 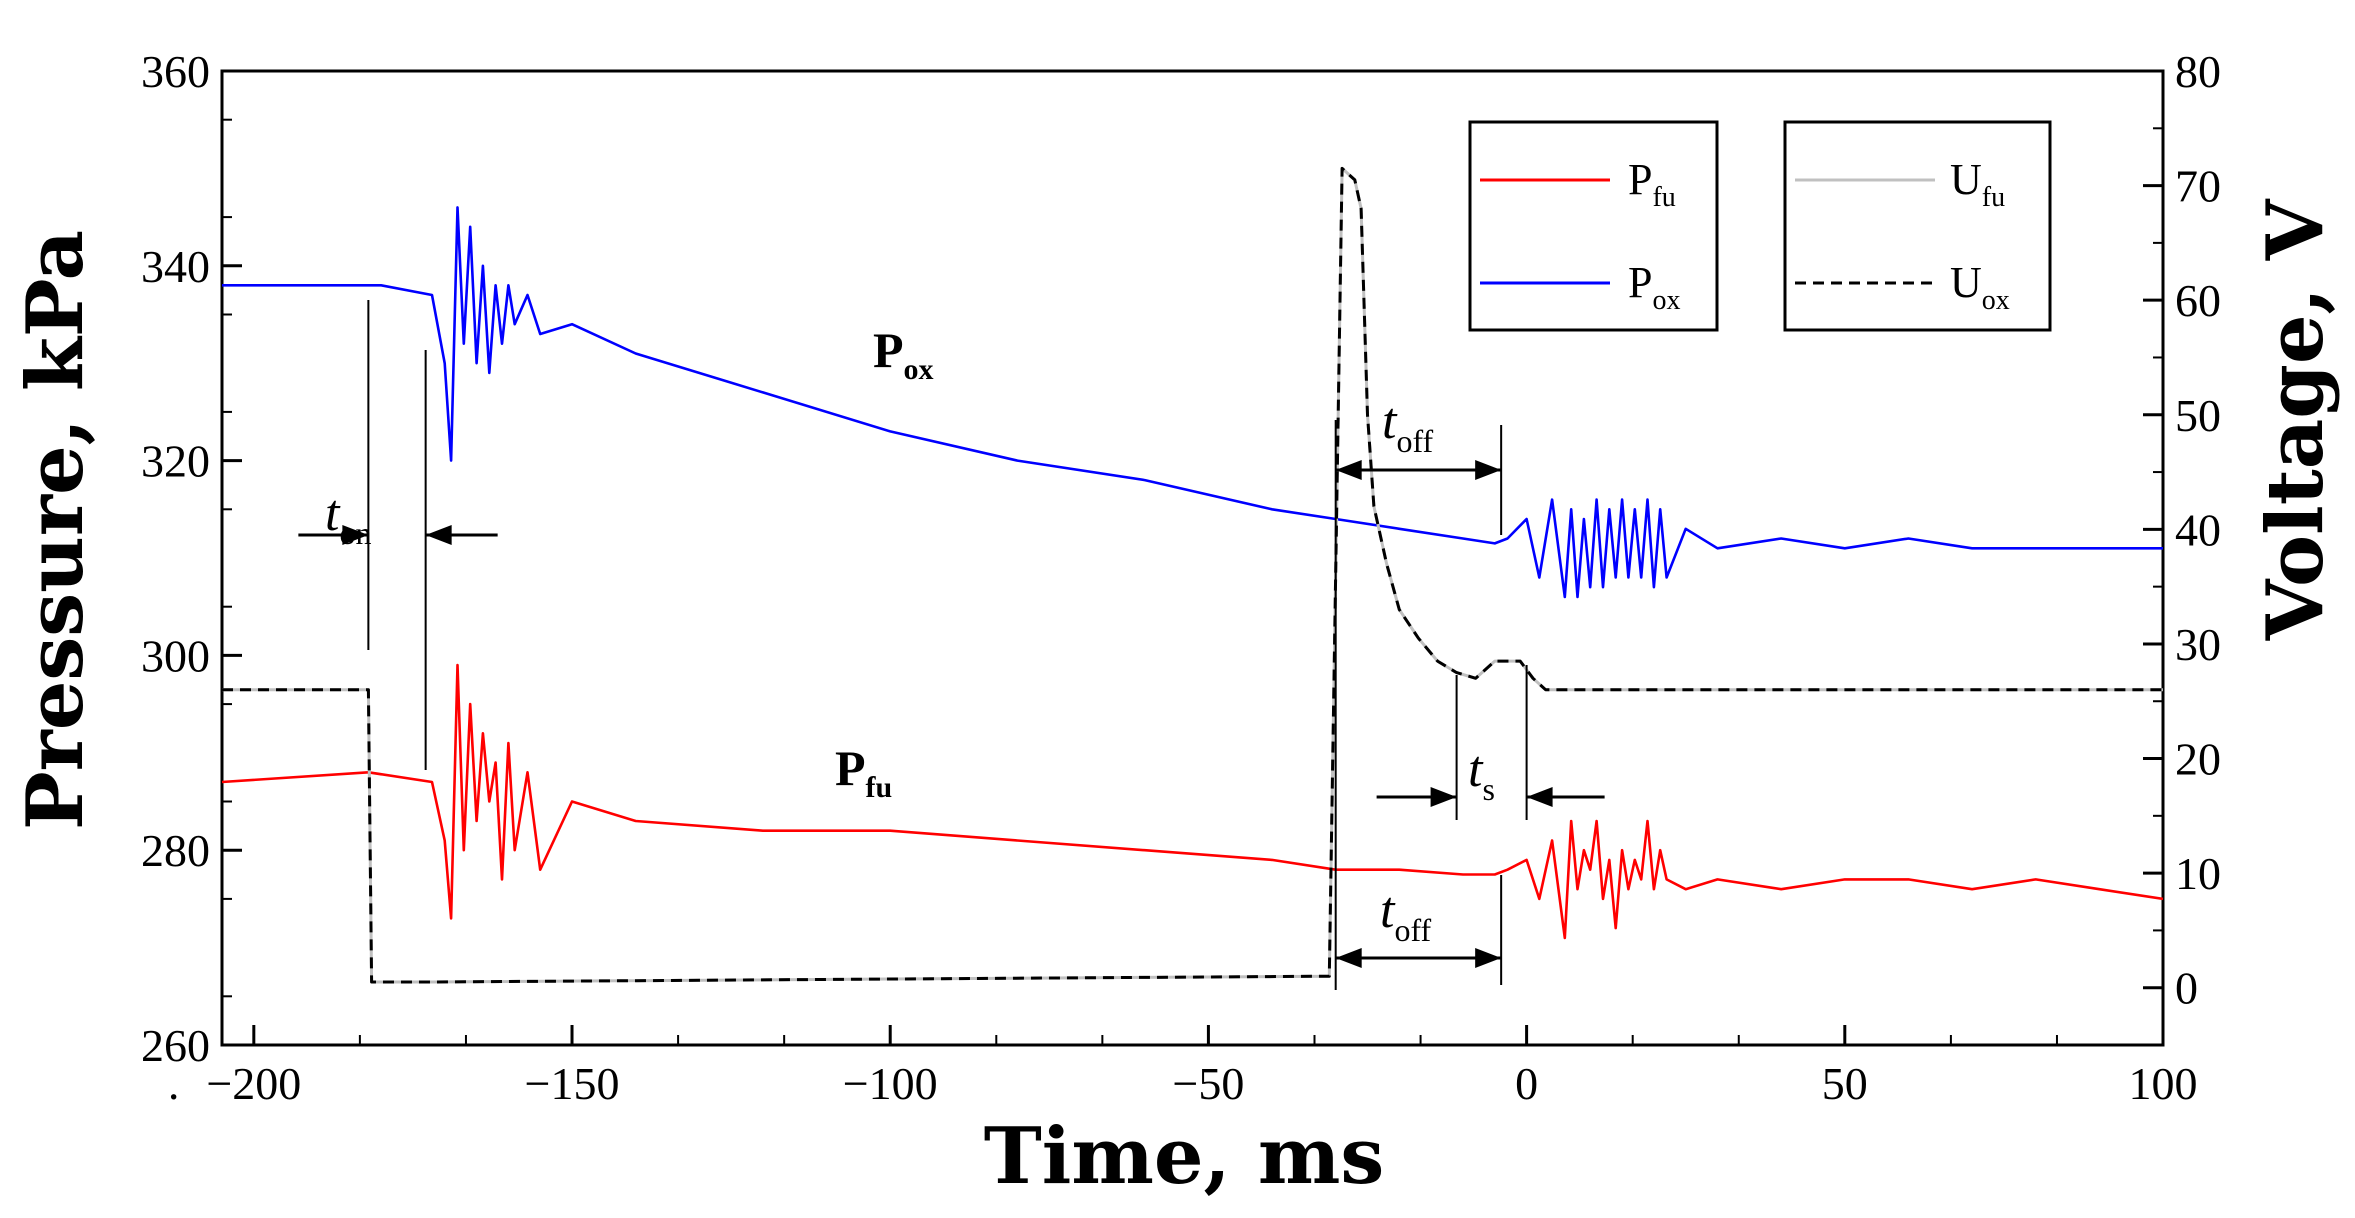 What do you see at coordinates (1526, 1083) in the screenshot?
I see `x-tick-label: 0` at bounding box center [1526, 1083].